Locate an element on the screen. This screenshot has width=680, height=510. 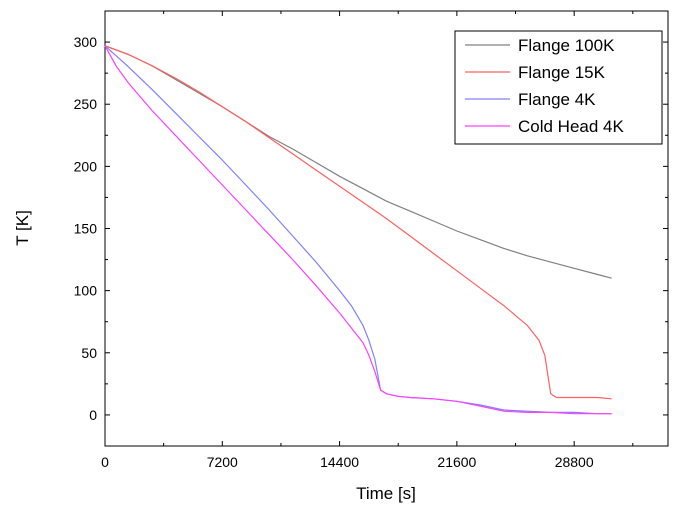
legend-label: Cold Head 4K is located at coordinates (571, 126).